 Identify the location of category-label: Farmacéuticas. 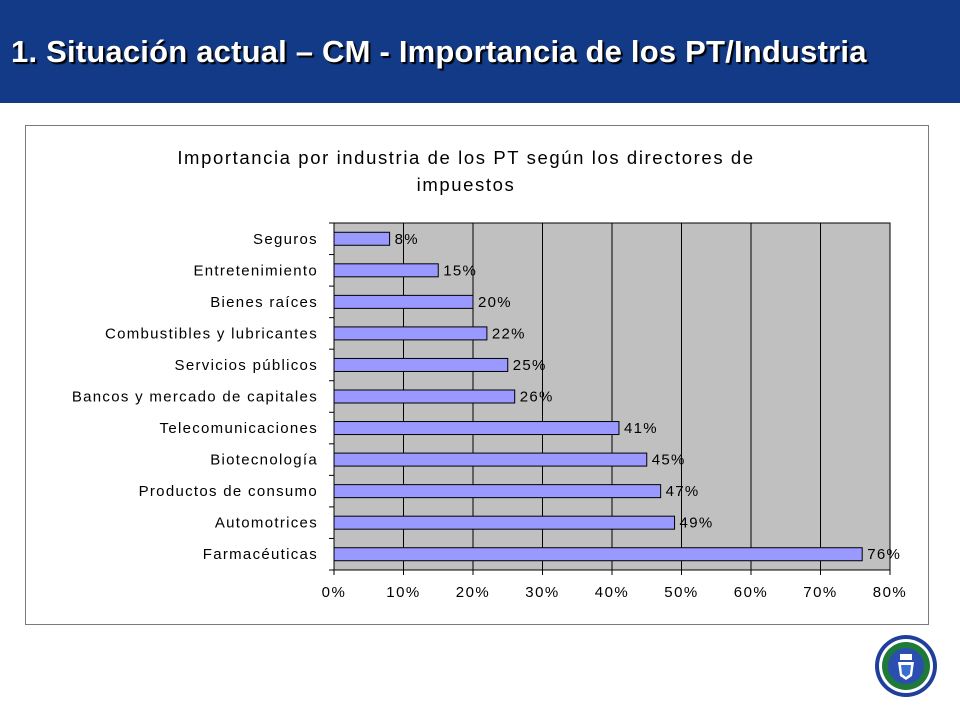
(260, 554).